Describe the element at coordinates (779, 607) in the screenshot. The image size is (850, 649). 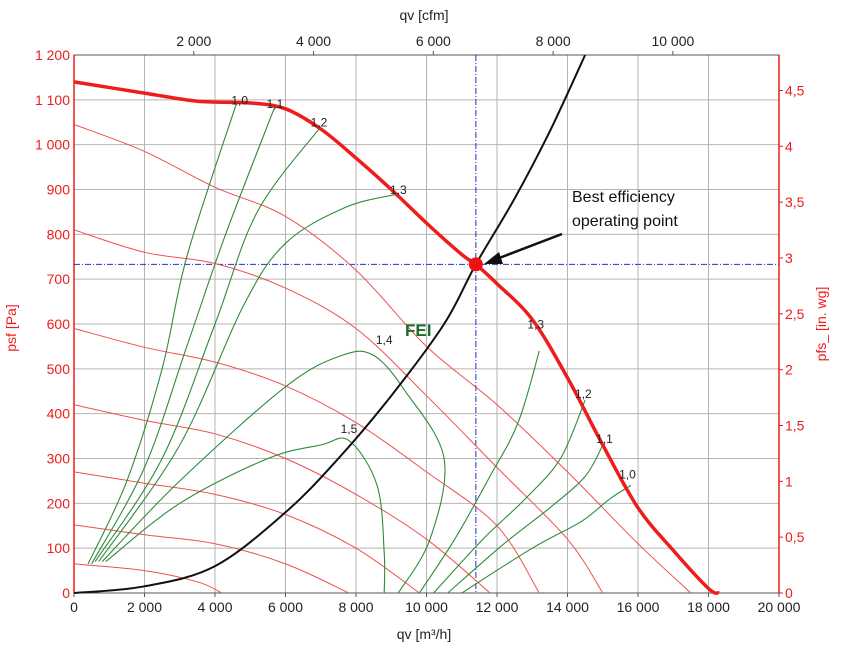
I see `x-bottom-tick-label: 20 000` at that location.